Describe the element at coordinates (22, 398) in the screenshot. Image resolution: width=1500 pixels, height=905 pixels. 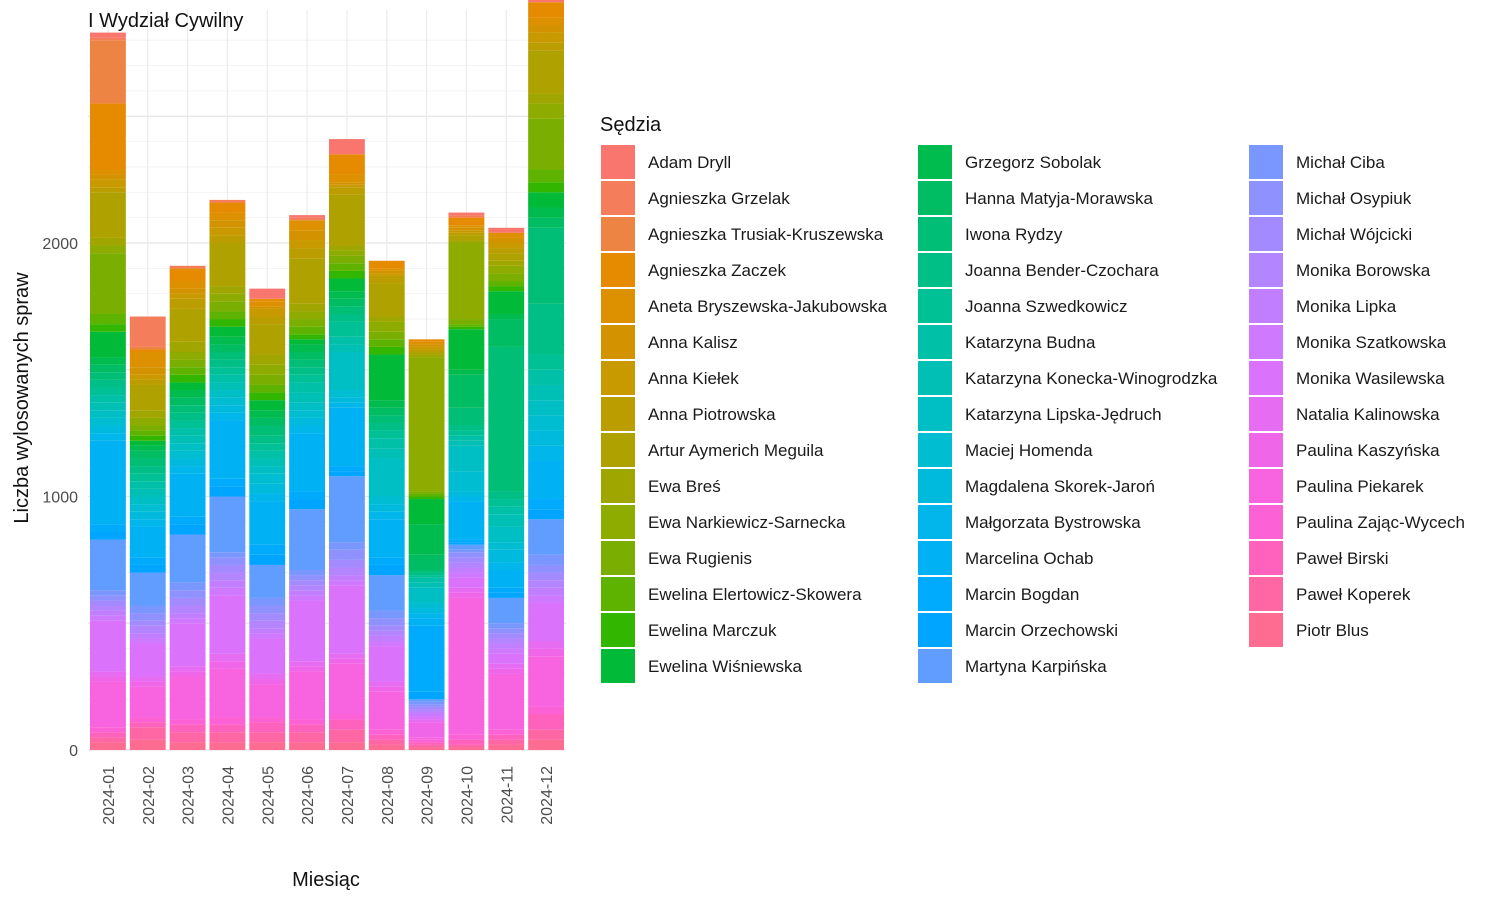
I see `y-axis-label: Liczba wylosowanych spraw` at that location.